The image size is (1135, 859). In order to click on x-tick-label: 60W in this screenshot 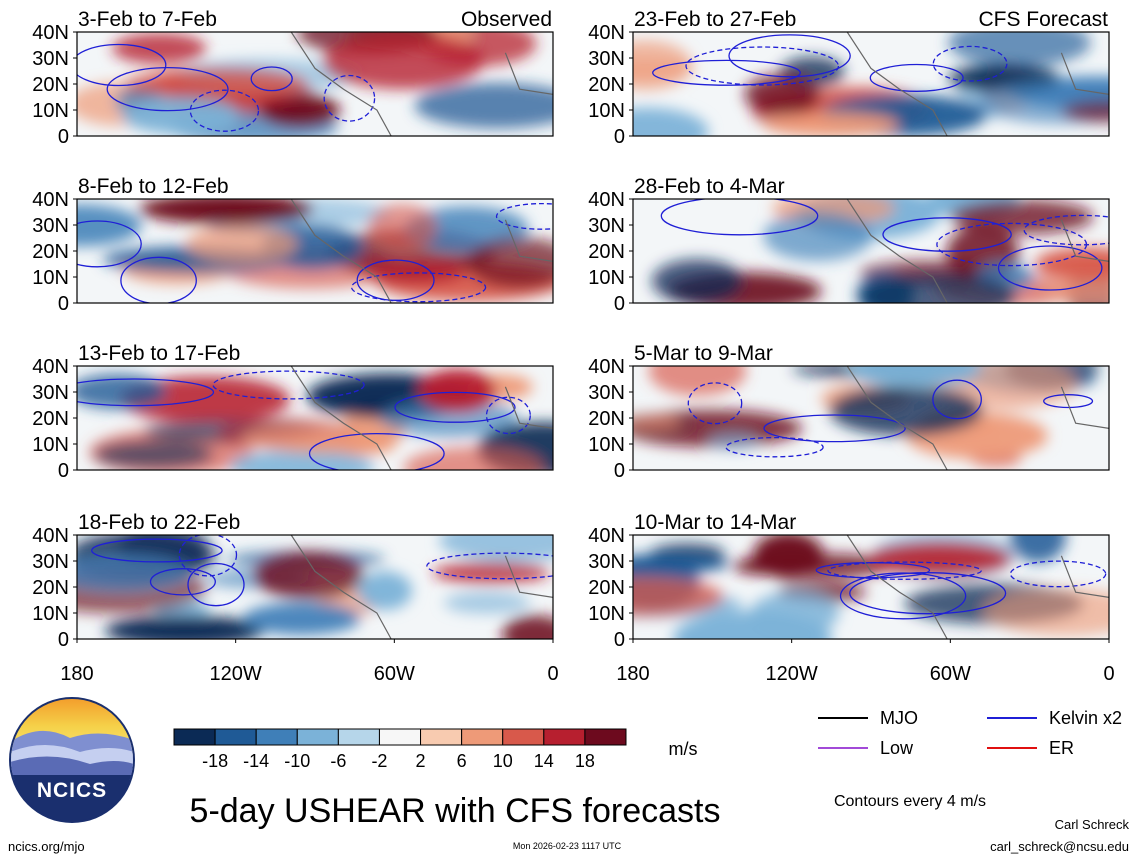, I will do `click(394, 674)`.